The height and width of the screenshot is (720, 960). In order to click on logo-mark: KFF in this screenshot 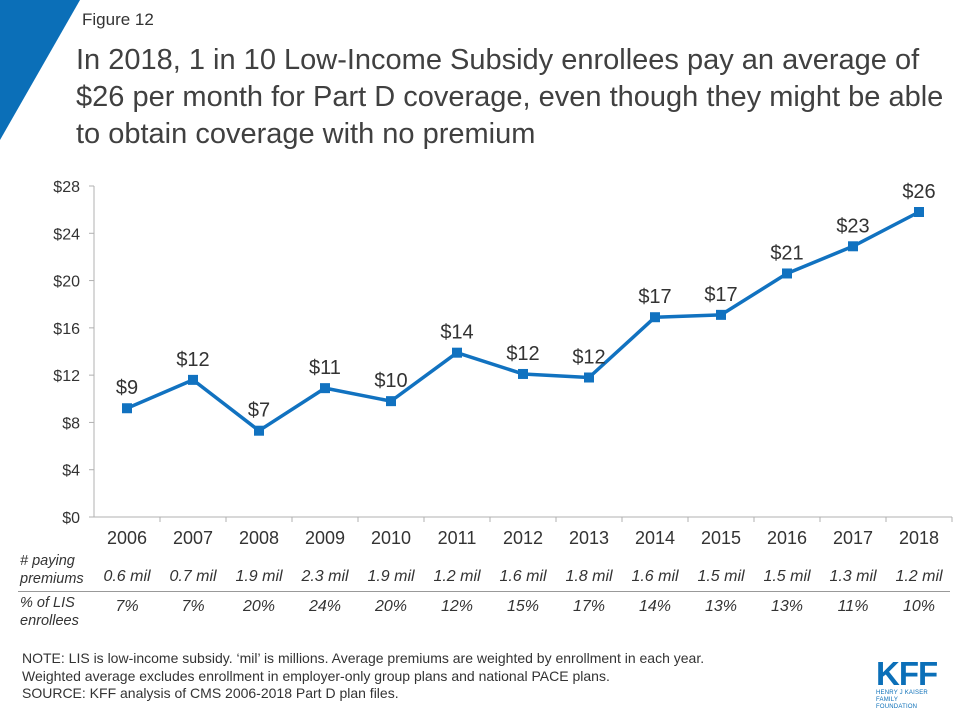, I will do `click(907, 673)`.